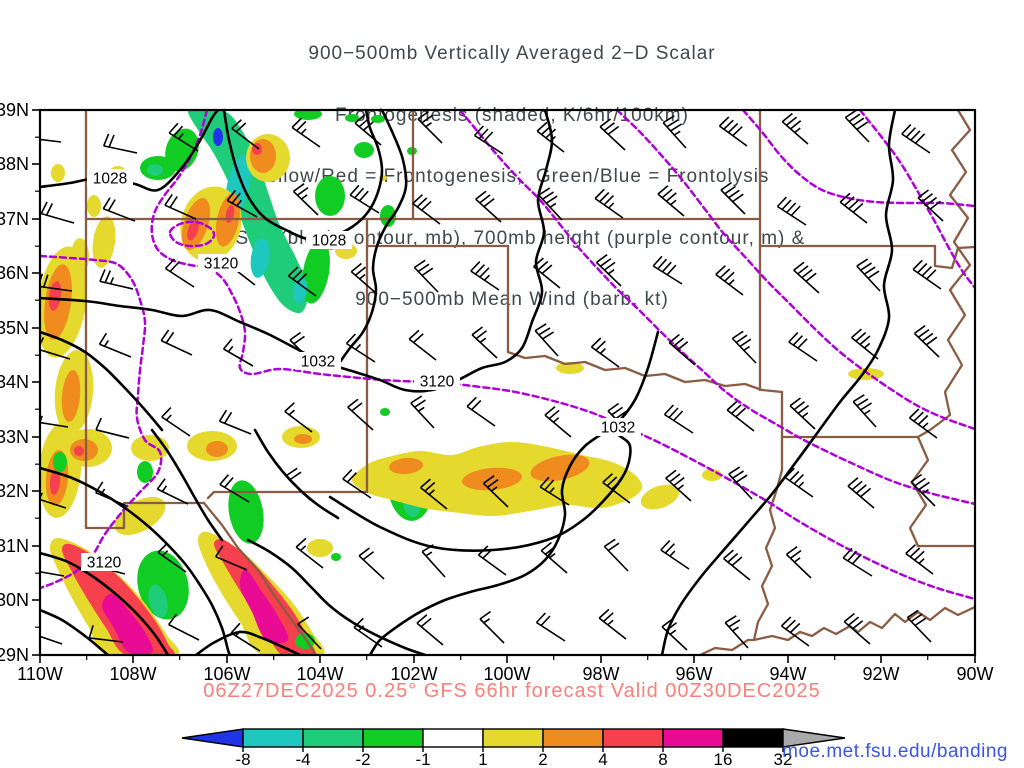  I want to click on svg-text: 29N, so click(14, 655).